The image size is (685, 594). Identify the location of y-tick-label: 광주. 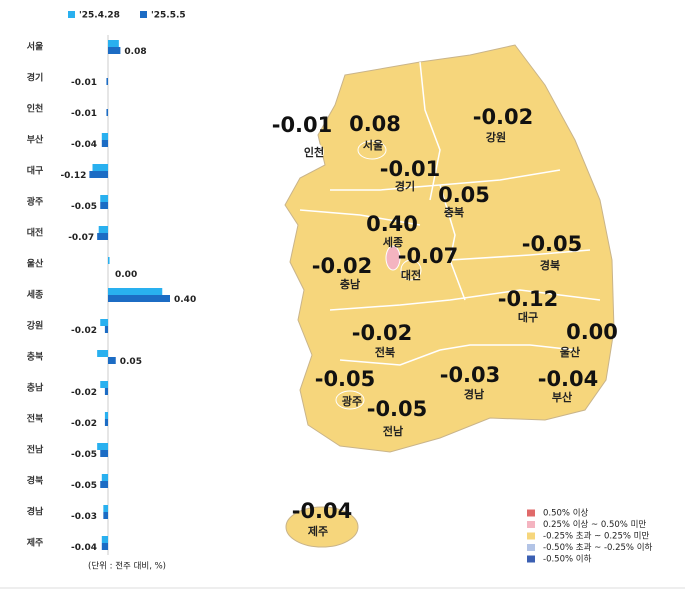
(35, 202).